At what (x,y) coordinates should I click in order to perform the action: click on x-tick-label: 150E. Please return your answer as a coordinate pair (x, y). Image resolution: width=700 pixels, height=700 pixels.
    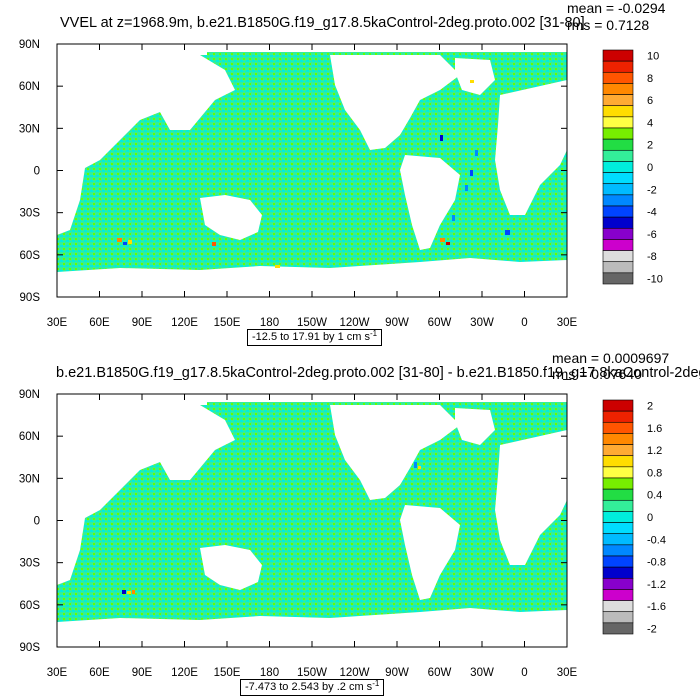
    Looking at the image, I should click on (227, 323).